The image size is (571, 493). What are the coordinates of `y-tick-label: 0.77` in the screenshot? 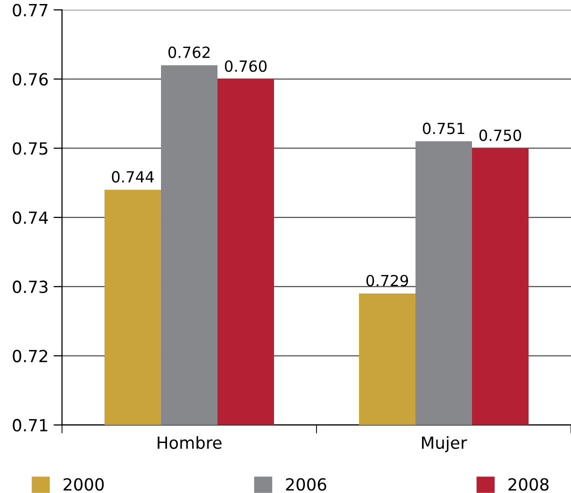 It's located at (30, 10).